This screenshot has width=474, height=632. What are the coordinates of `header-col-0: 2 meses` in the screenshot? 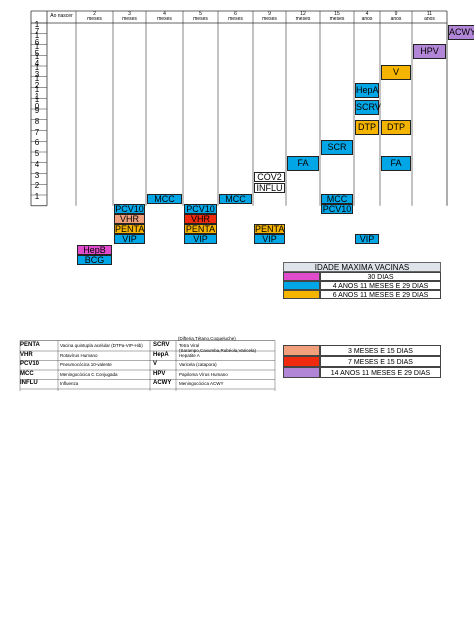 It's located at (94, 17).